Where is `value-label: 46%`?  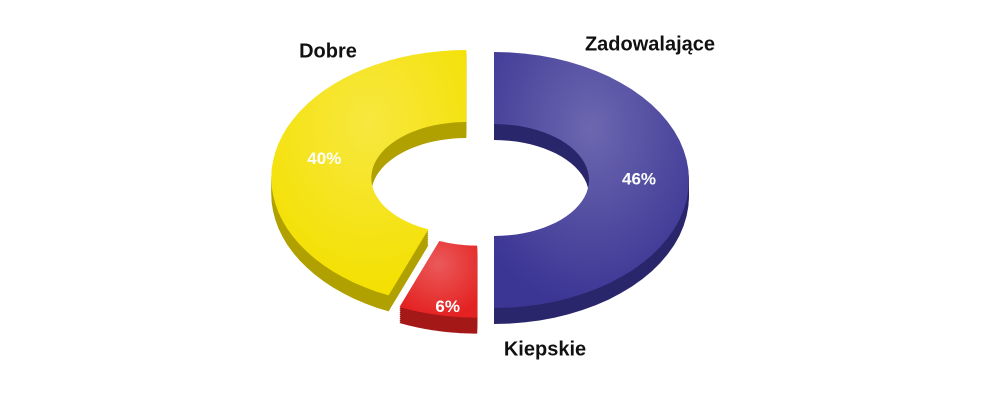
value-label: 46% is located at coordinates (639, 178).